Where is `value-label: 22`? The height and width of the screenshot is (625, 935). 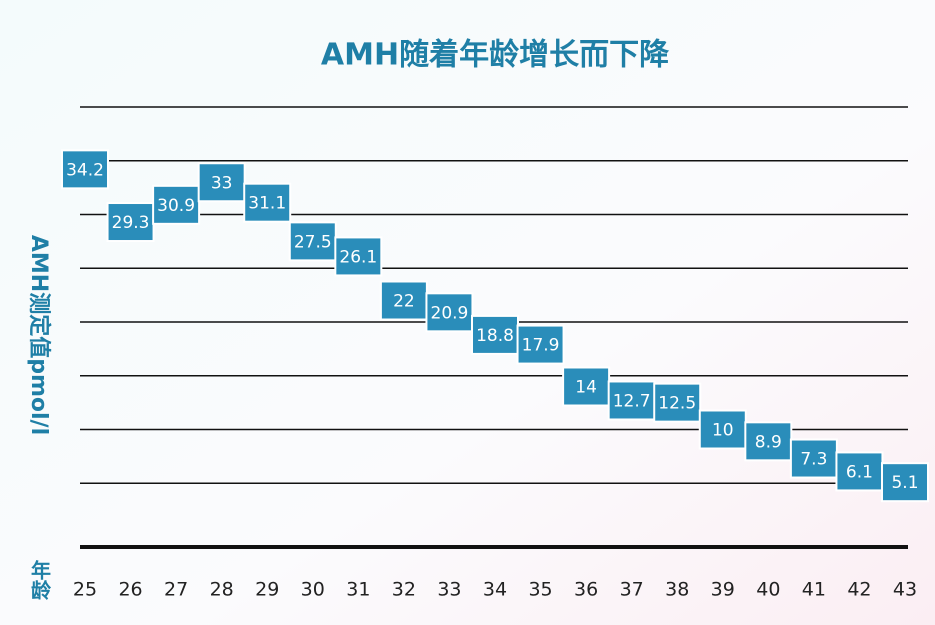 value-label: 22 is located at coordinates (404, 302).